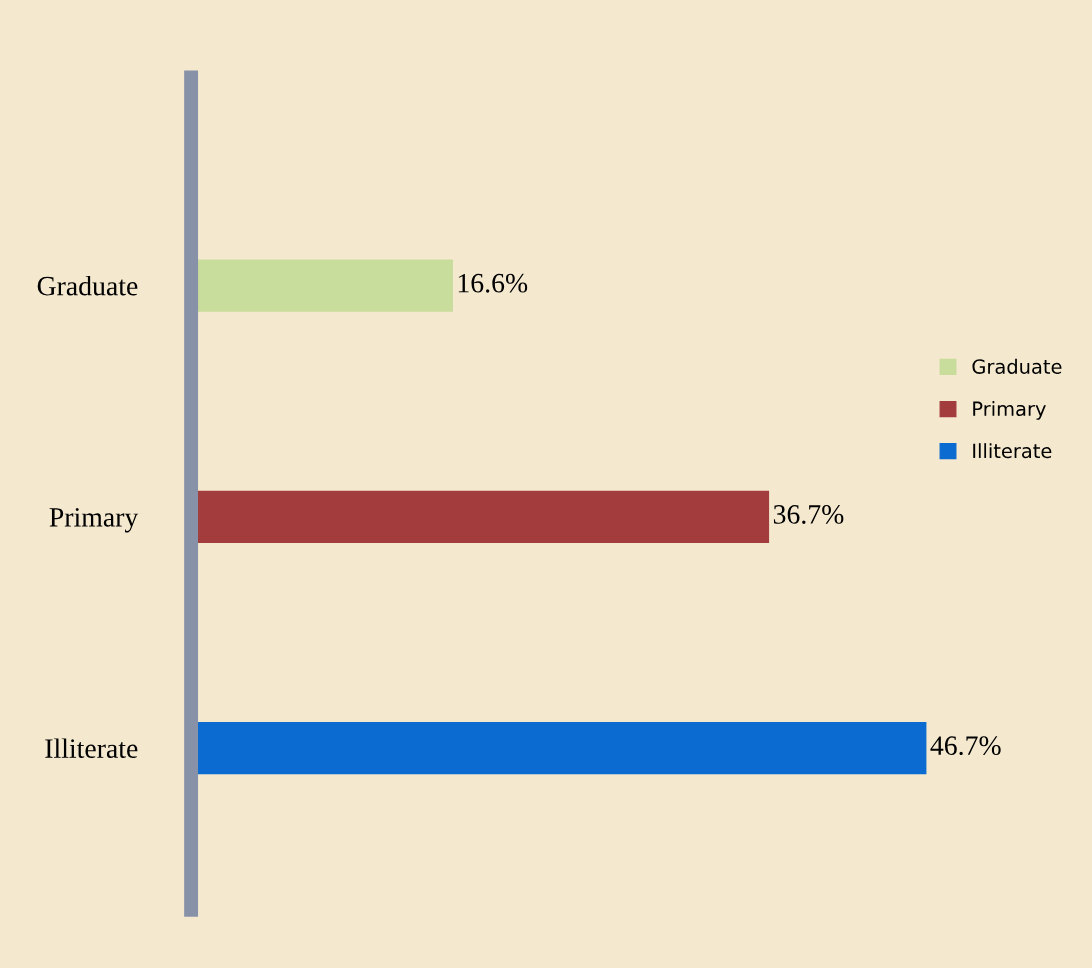 The height and width of the screenshot is (968, 1092). What do you see at coordinates (808, 514) in the screenshot?
I see `data-label: 36.7%` at bounding box center [808, 514].